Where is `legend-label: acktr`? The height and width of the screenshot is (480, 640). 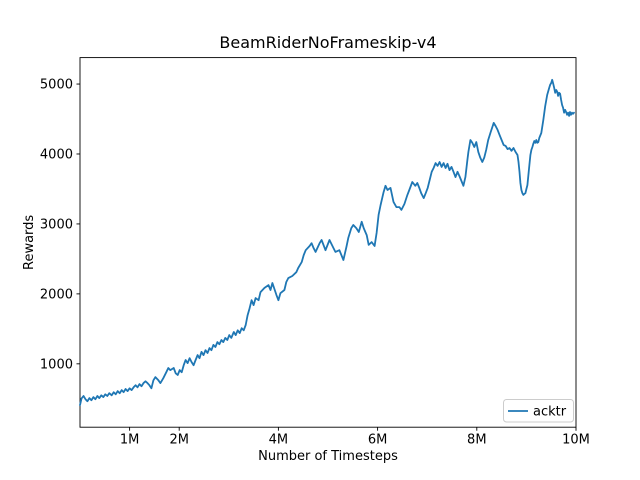 legend-label: acktr is located at coordinates (550, 412).